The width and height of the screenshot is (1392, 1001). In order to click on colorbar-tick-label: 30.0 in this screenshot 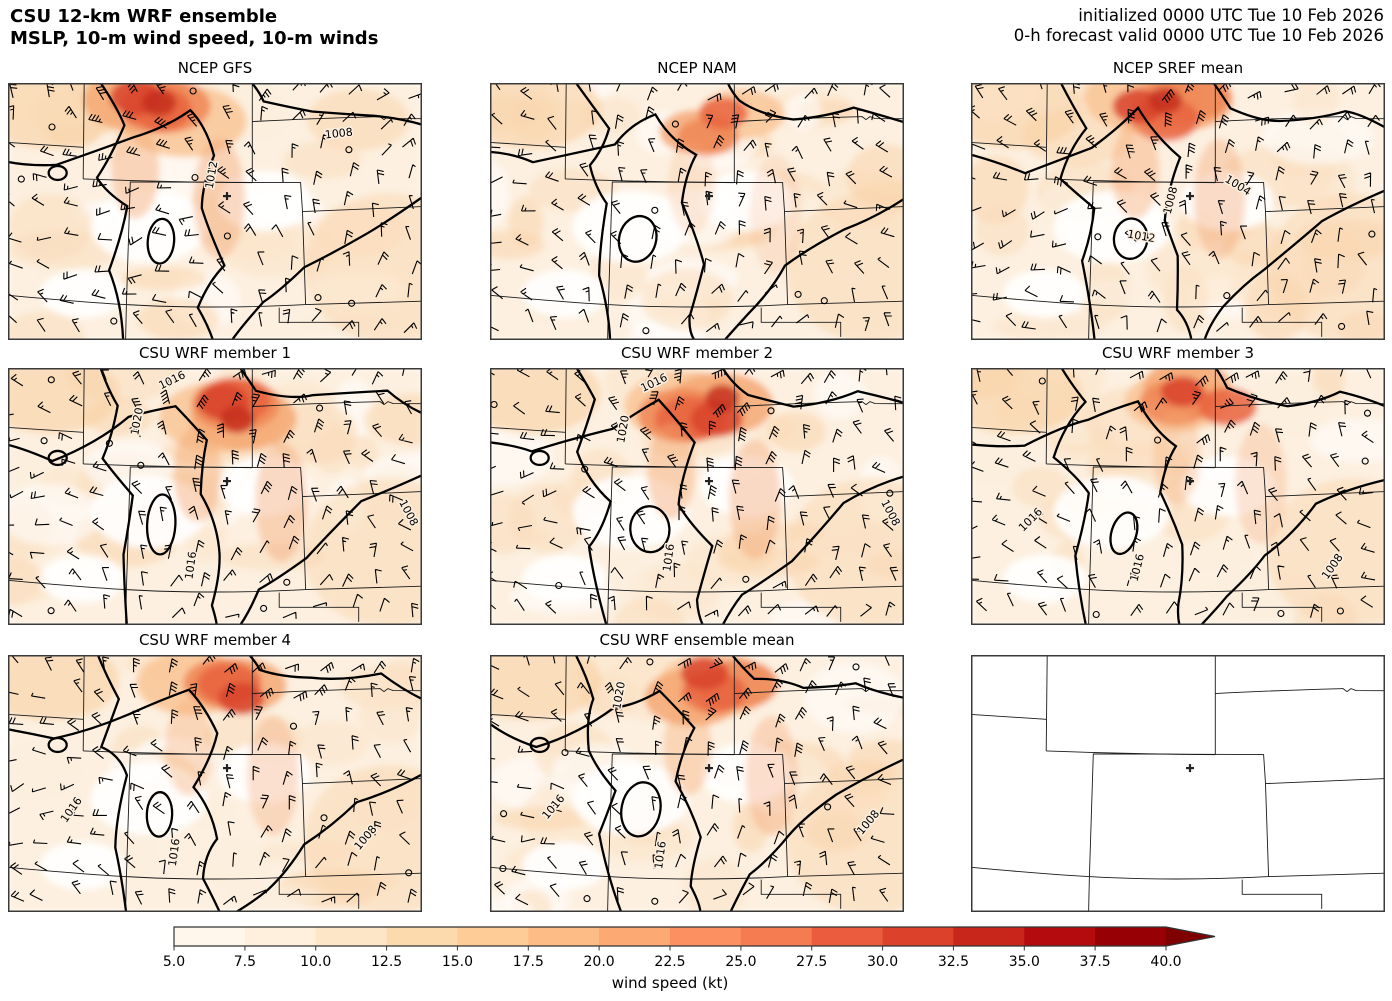, I will do `click(882, 962)`.